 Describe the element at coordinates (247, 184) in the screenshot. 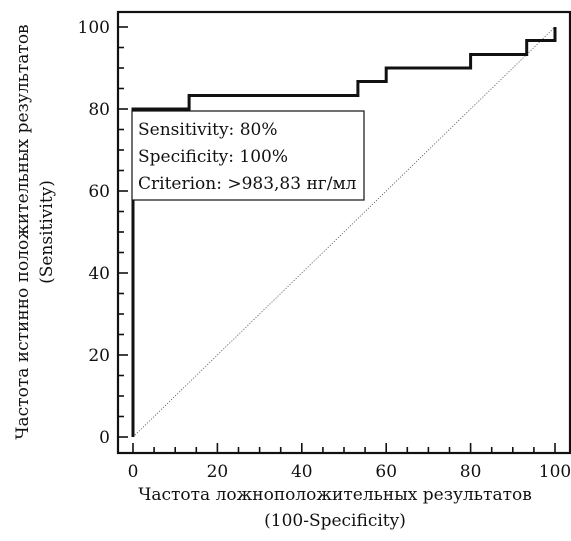

I see `annotation-line-criterion: Criterion: >983,83 нг/мл` at that location.